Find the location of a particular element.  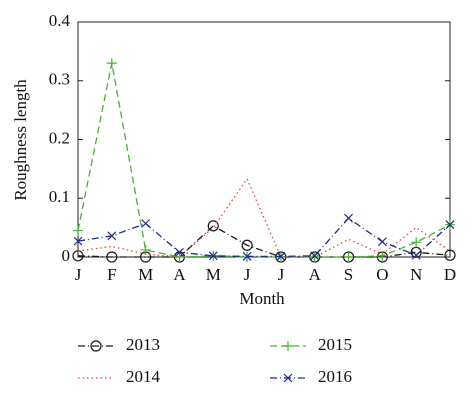

legend-label: 2015 is located at coordinates (335, 344).